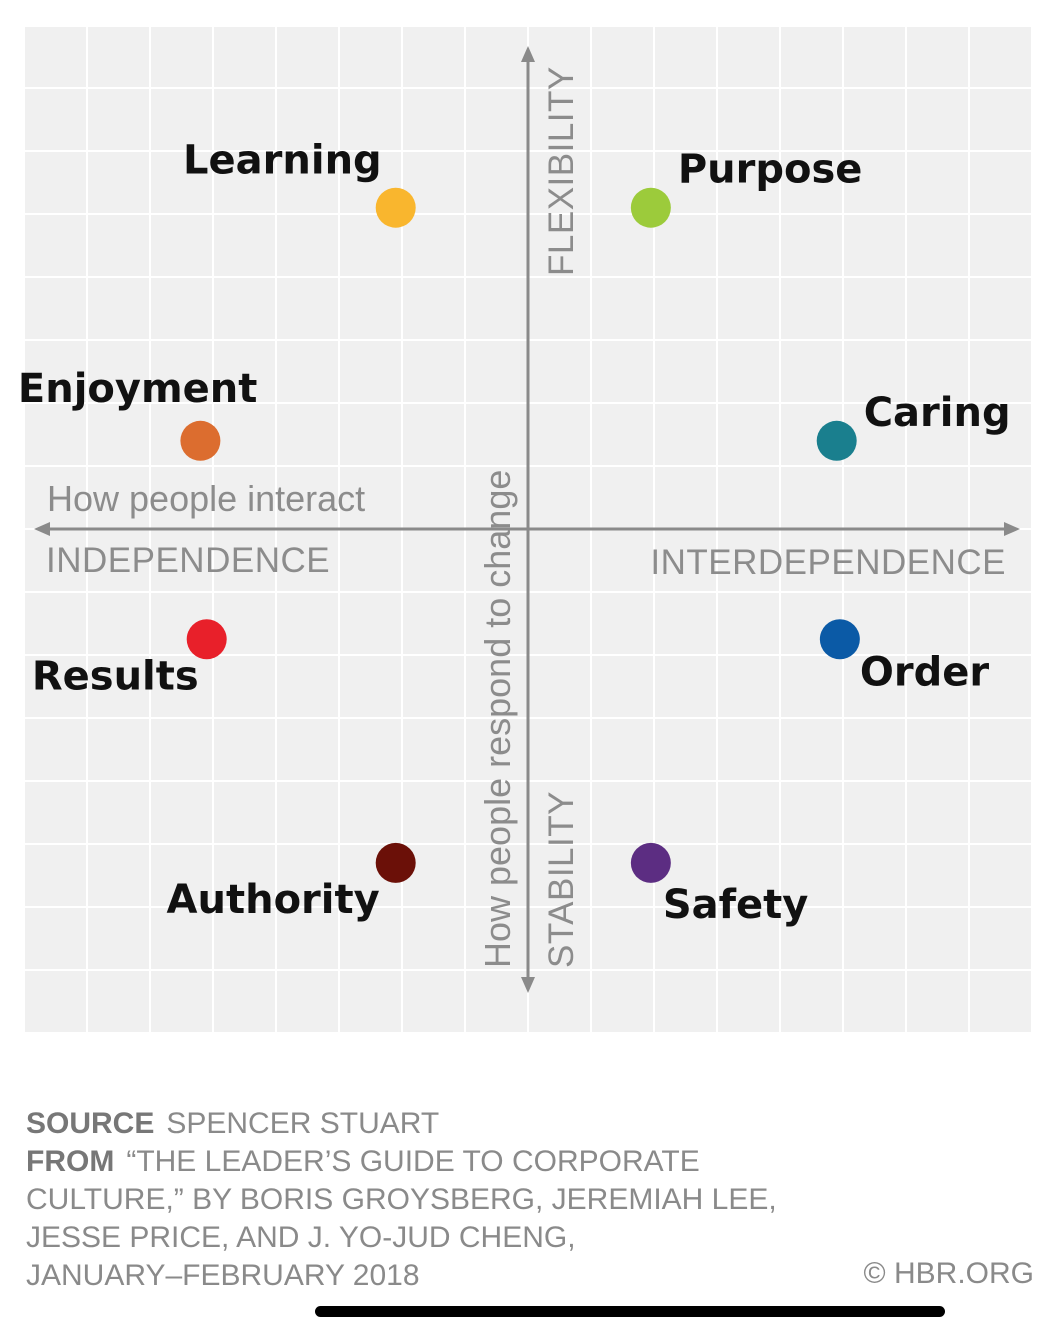 The height and width of the screenshot is (1322, 1064). I want to click on x-axis-title: How people interact, so click(206, 498).